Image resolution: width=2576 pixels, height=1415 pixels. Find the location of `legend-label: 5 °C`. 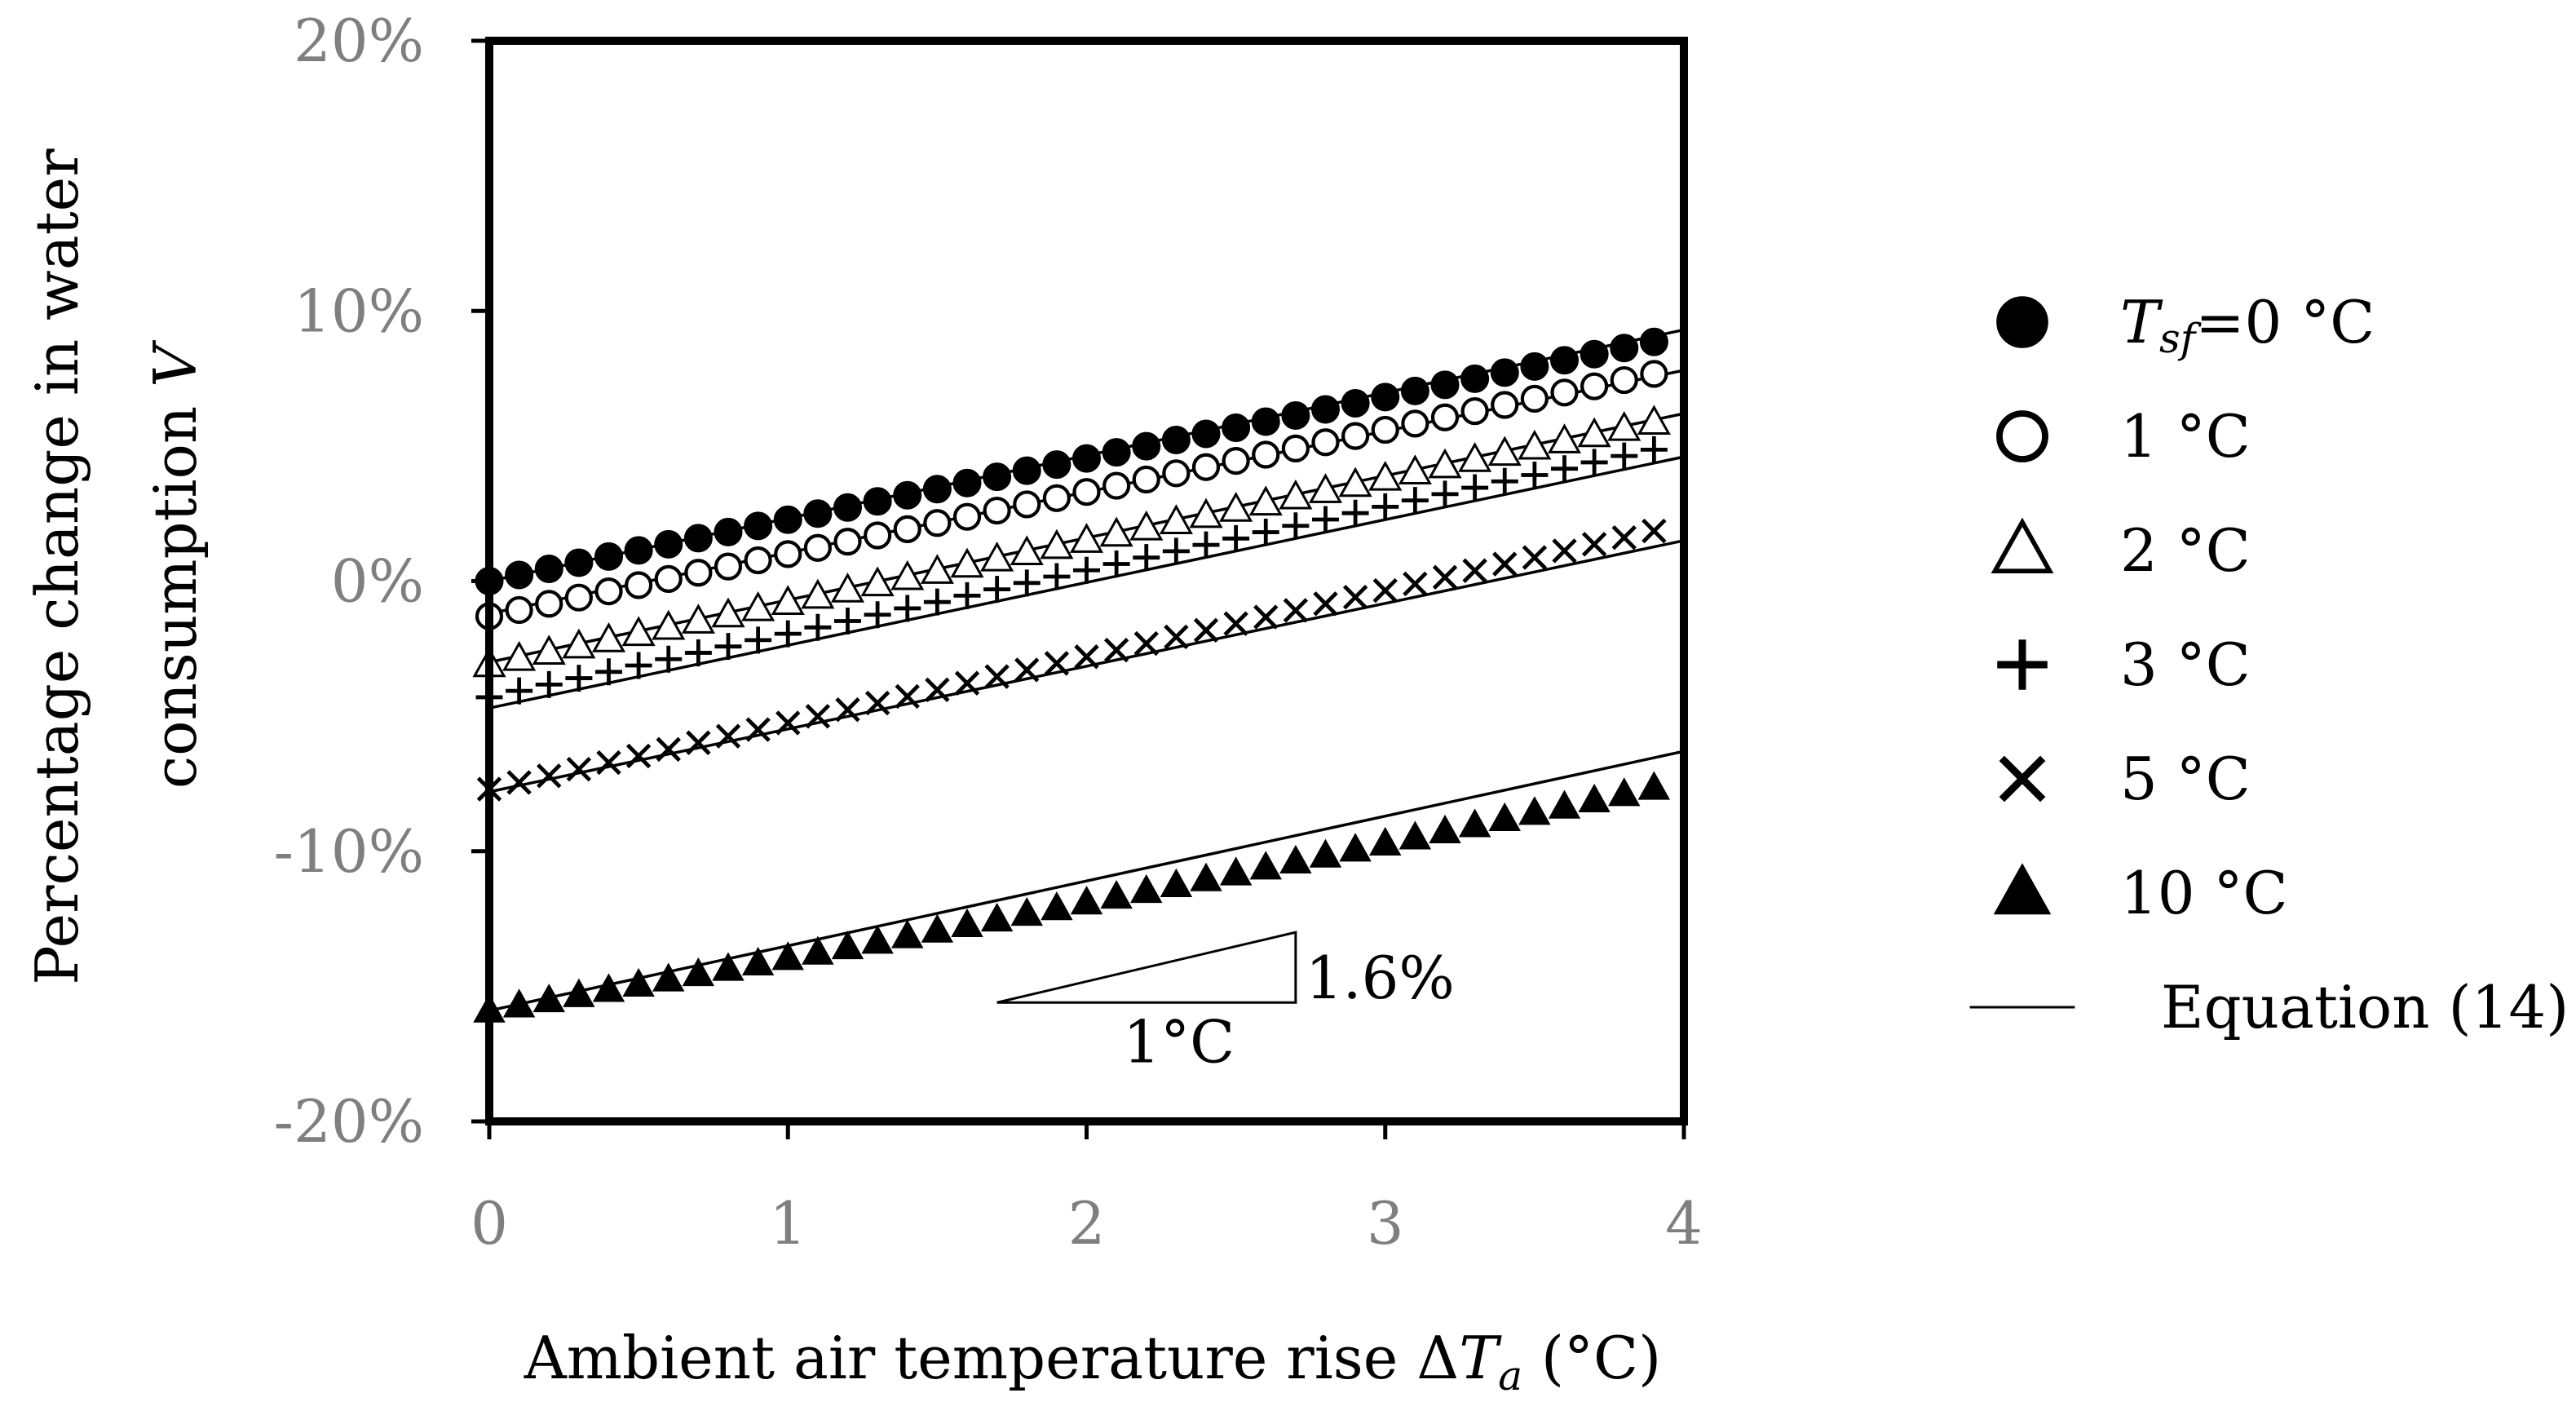

legend-label: 5 °C is located at coordinates (2185, 779).